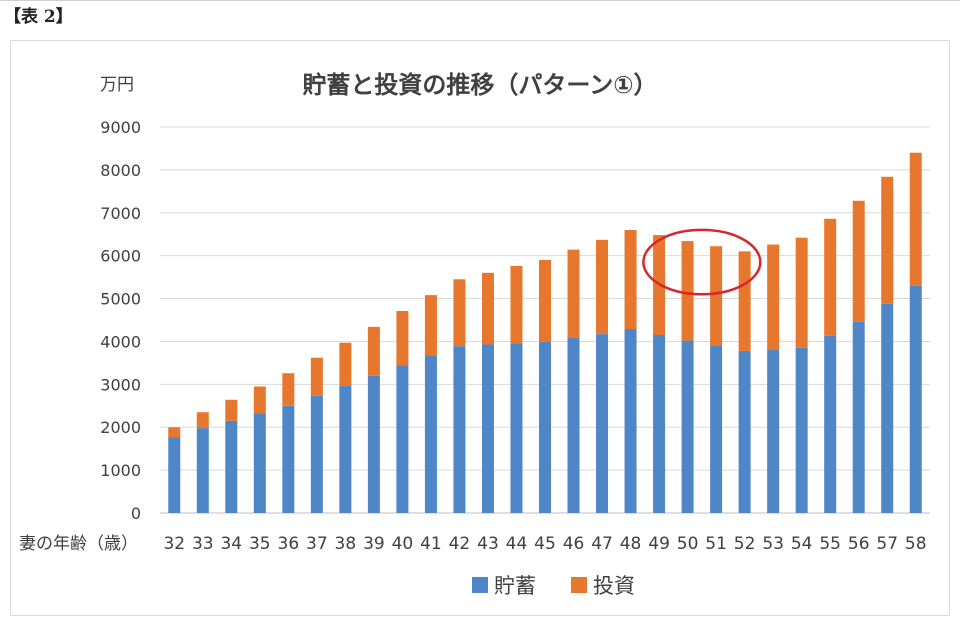 Image resolution: width=960 pixels, height=624 pixels. Describe the element at coordinates (78, 544) in the screenshot. I see `x-axis-label: 妻の年齢（歳）` at that location.